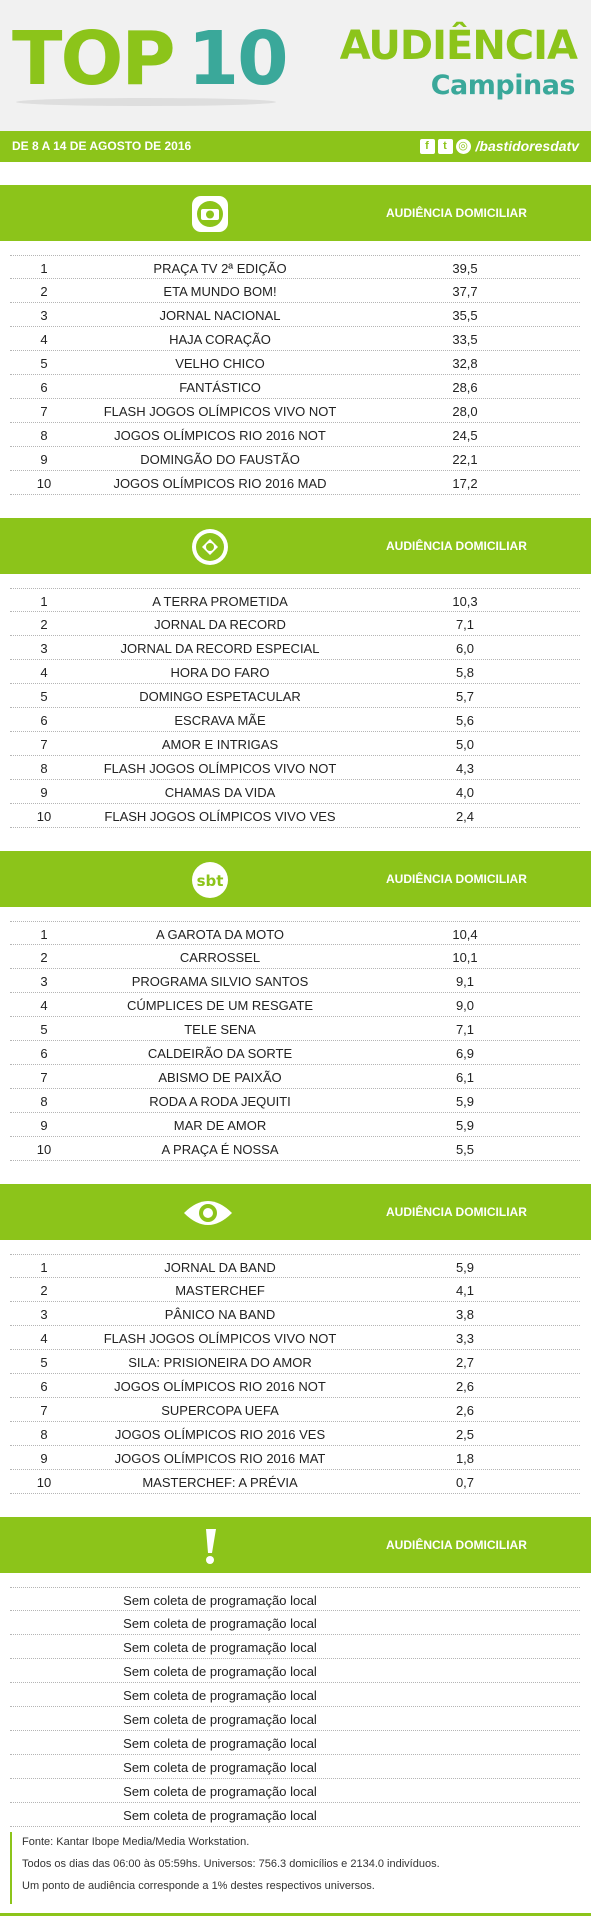 Image resolution: width=591 pixels, height=1920 pixels. What do you see at coordinates (220, 1077) in the screenshot?
I see `row-program: ABISMO DE PAIXÃO` at bounding box center [220, 1077].